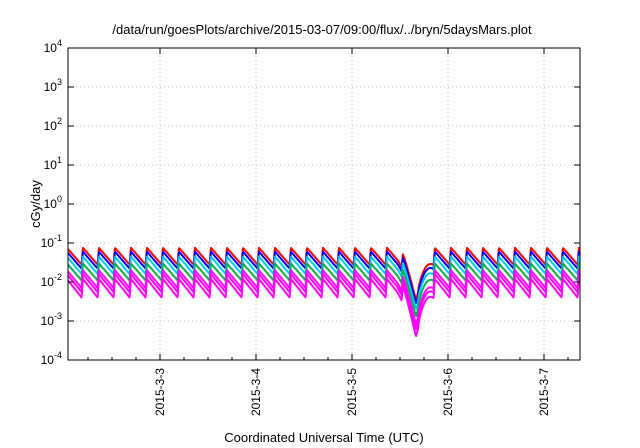 Image resolution: width=640 pixels, height=448 pixels. What do you see at coordinates (160, 392) in the screenshot?
I see `x-tick-label: 2015-3-3` at bounding box center [160, 392].